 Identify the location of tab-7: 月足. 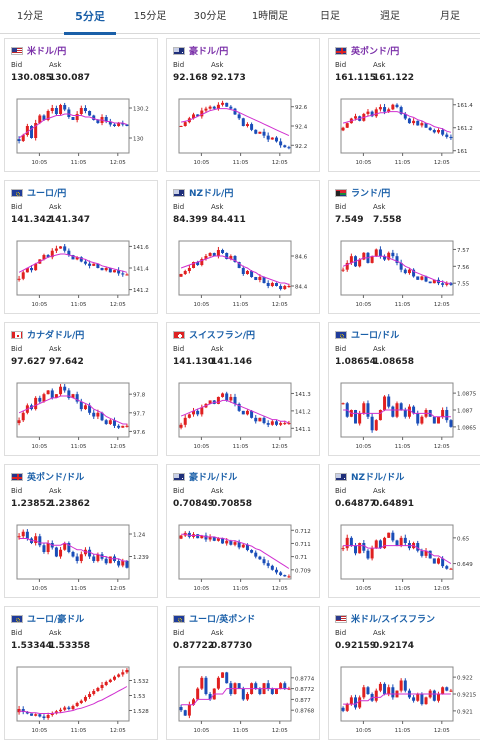
(450, 16).